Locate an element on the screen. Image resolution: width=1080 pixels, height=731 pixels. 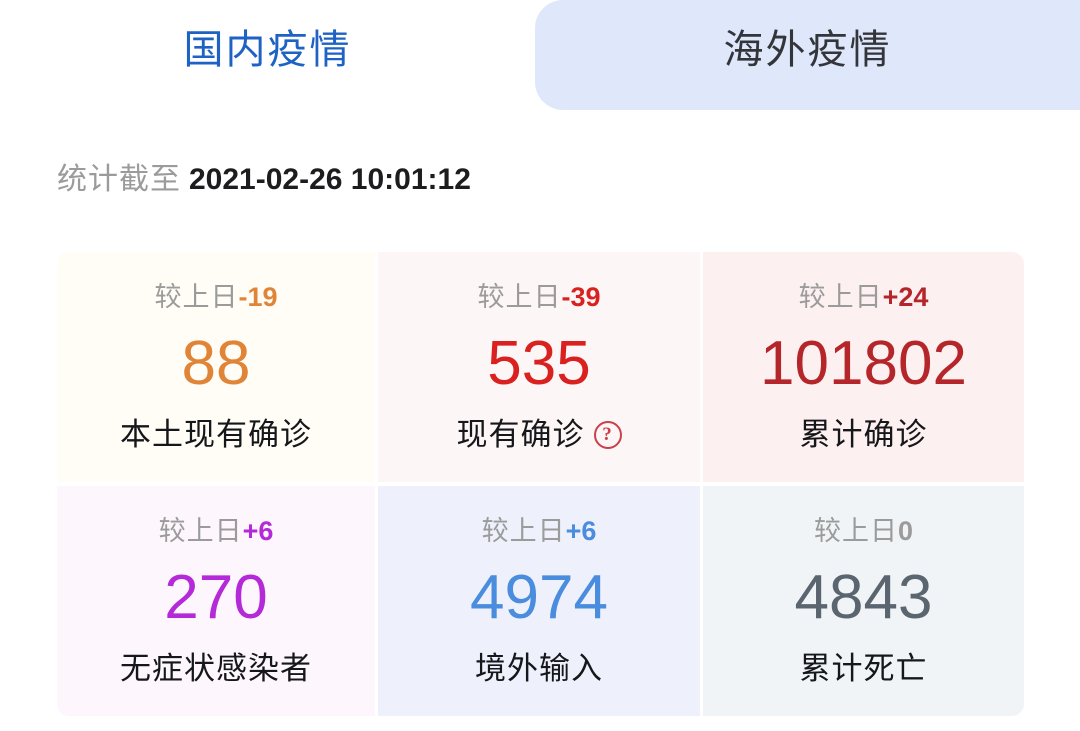
stat-card-total-confirmed: 较上日+24 101802 累计确诊 is located at coordinates (863, 367).